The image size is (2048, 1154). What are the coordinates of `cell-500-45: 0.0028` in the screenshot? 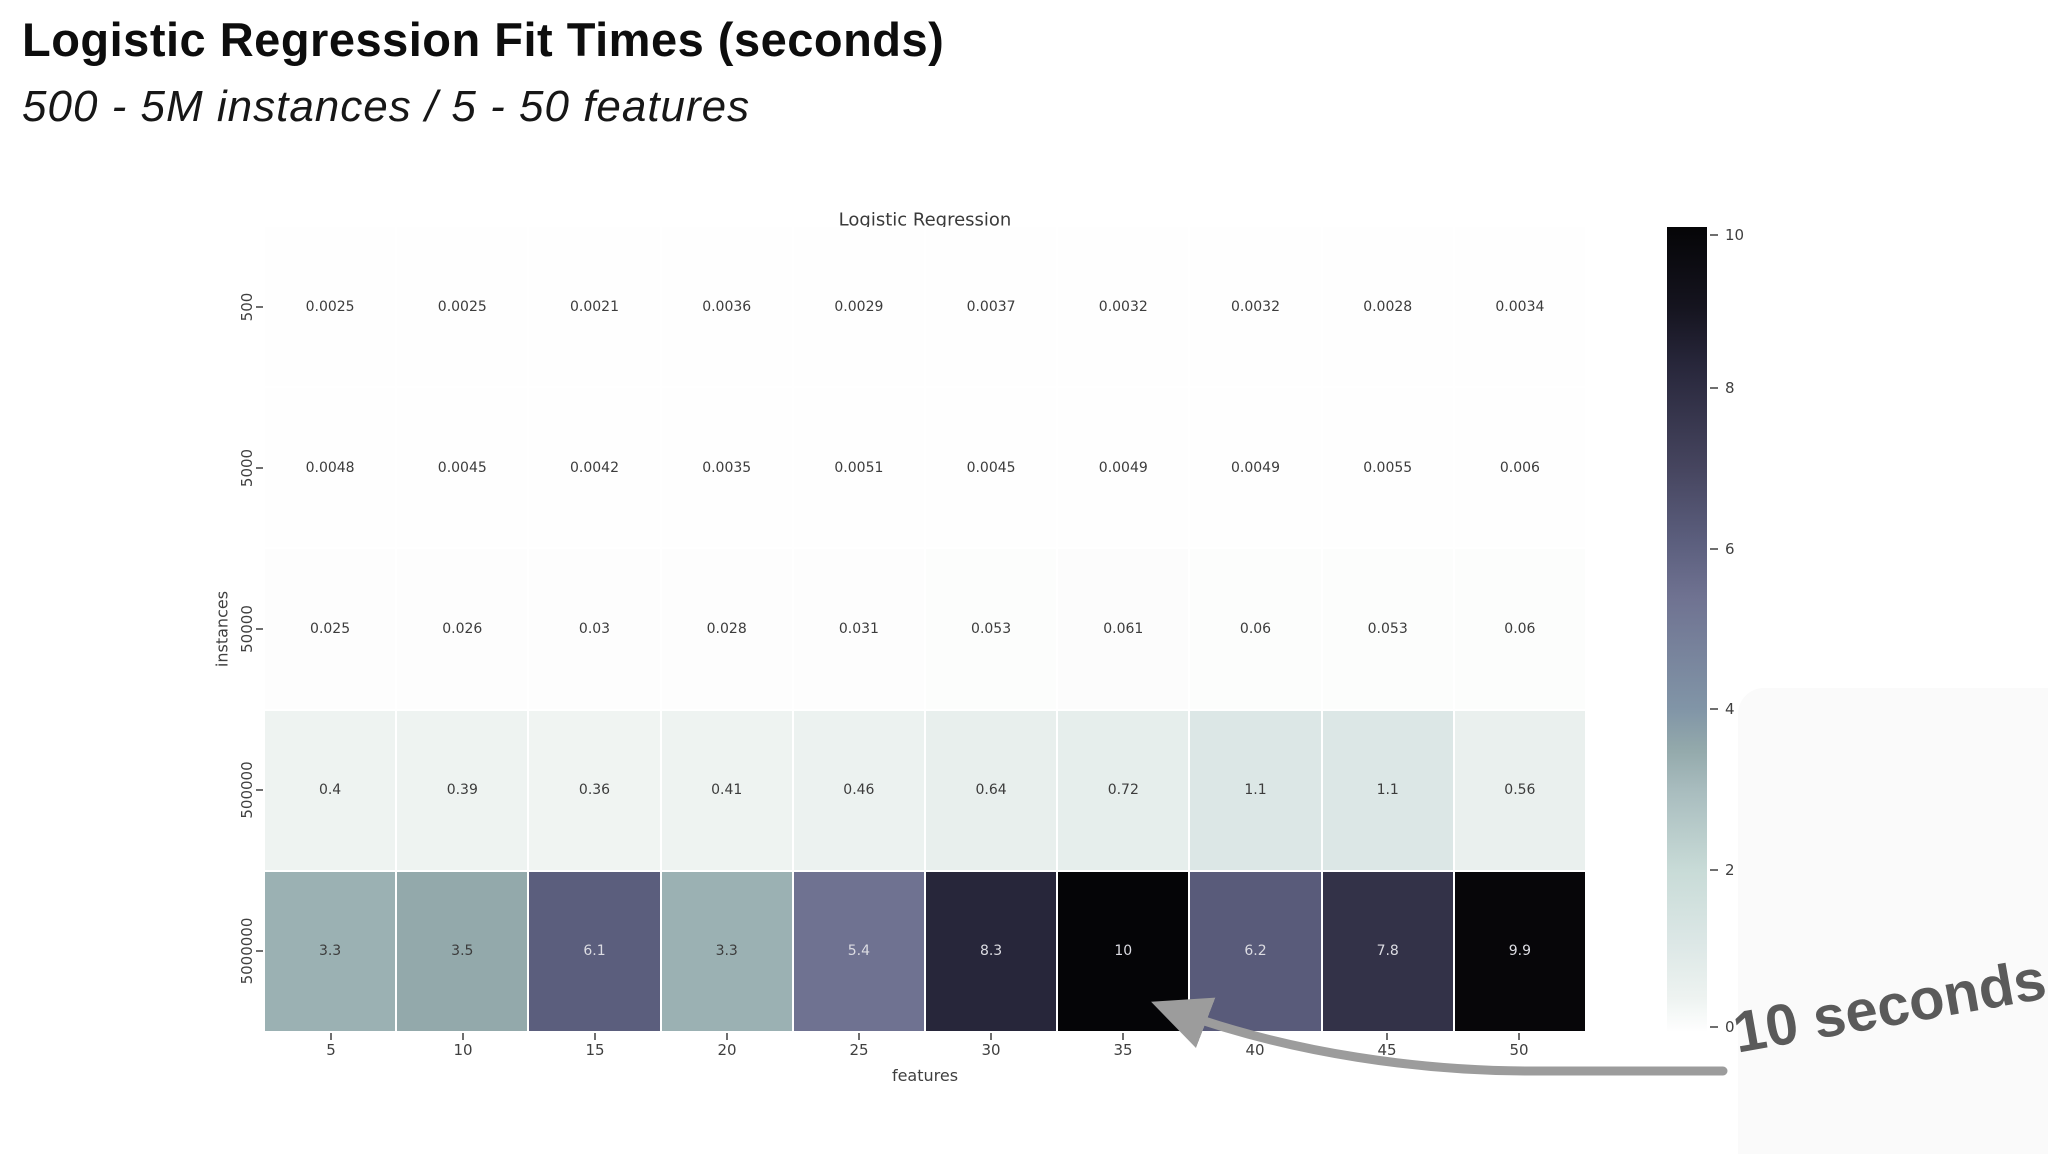 It's located at (1387, 307).